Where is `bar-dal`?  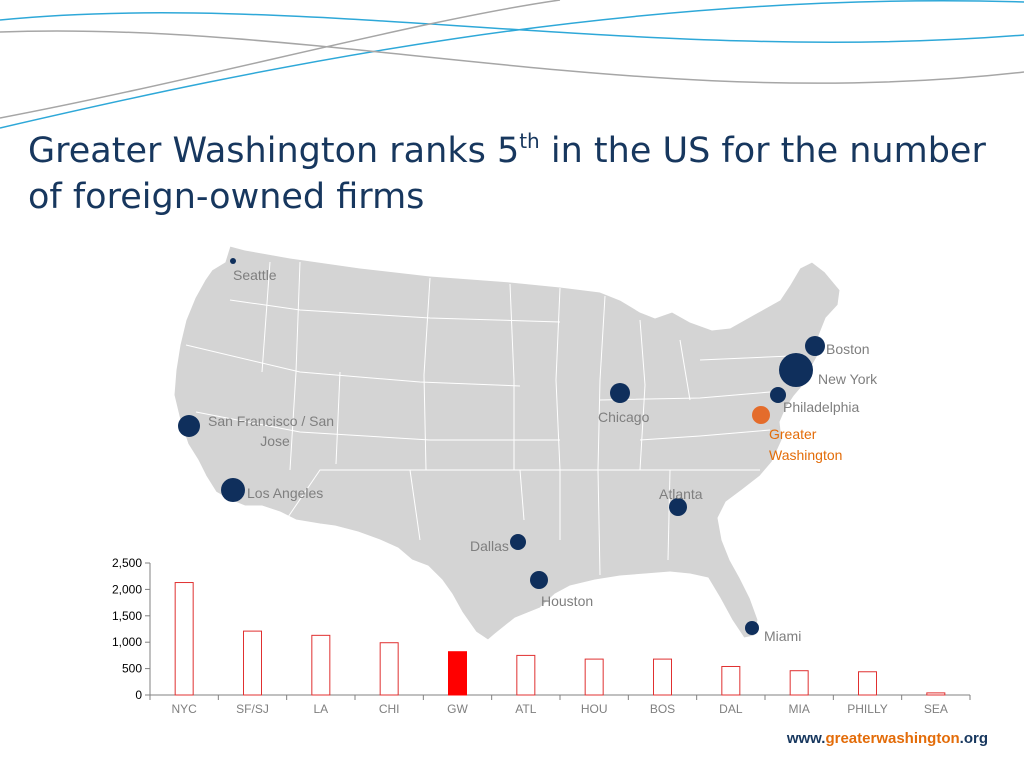 bar-dal is located at coordinates (731, 680).